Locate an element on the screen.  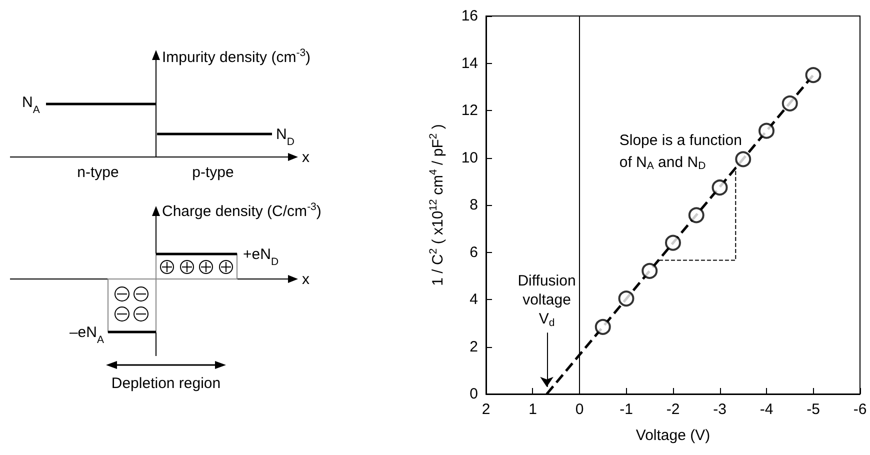
y-tick-label: 6 is located at coordinates (474, 252).